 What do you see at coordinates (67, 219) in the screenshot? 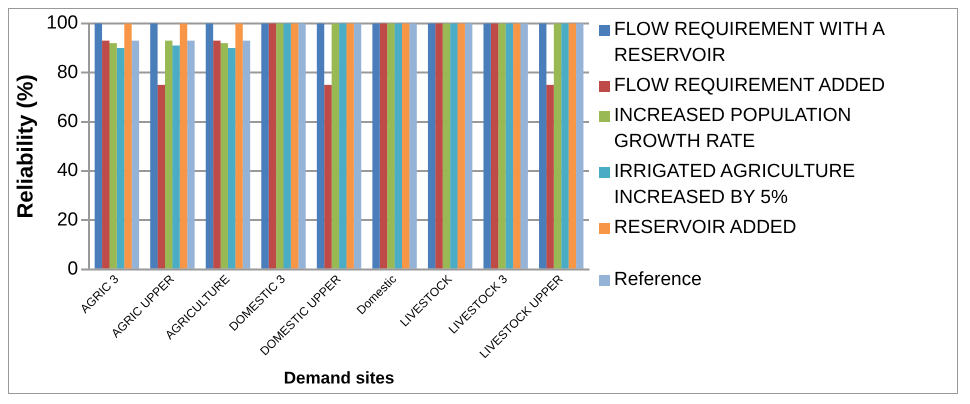
I see `y-tick-label: 20` at bounding box center [67, 219].